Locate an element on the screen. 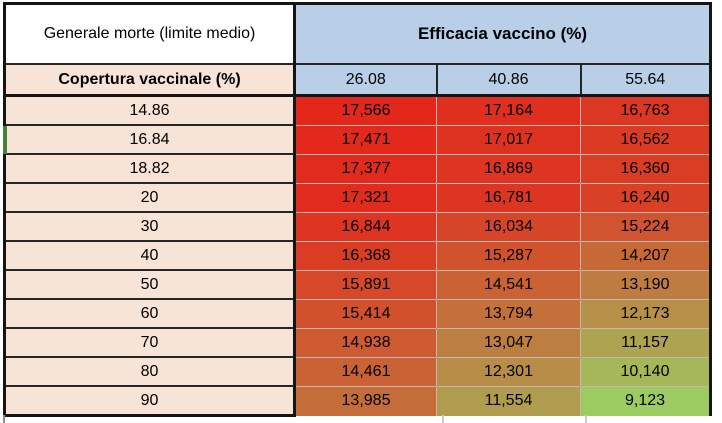 The image size is (722, 423). value-cell: 13,190 is located at coordinates (645, 284).